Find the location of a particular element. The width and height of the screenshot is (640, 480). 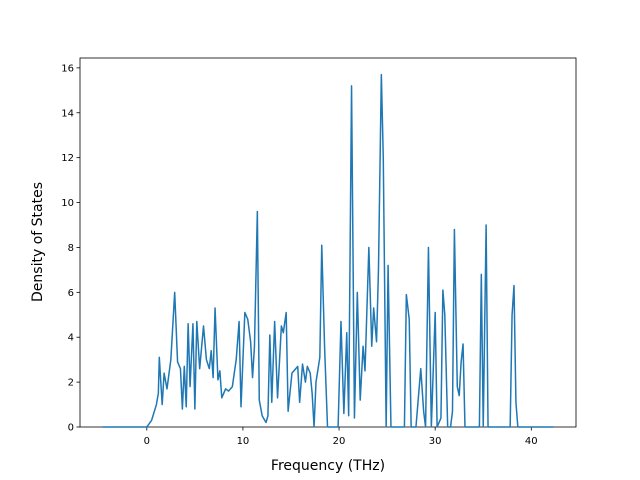

x-tick-label: 10 is located at coordinates (243, 441).